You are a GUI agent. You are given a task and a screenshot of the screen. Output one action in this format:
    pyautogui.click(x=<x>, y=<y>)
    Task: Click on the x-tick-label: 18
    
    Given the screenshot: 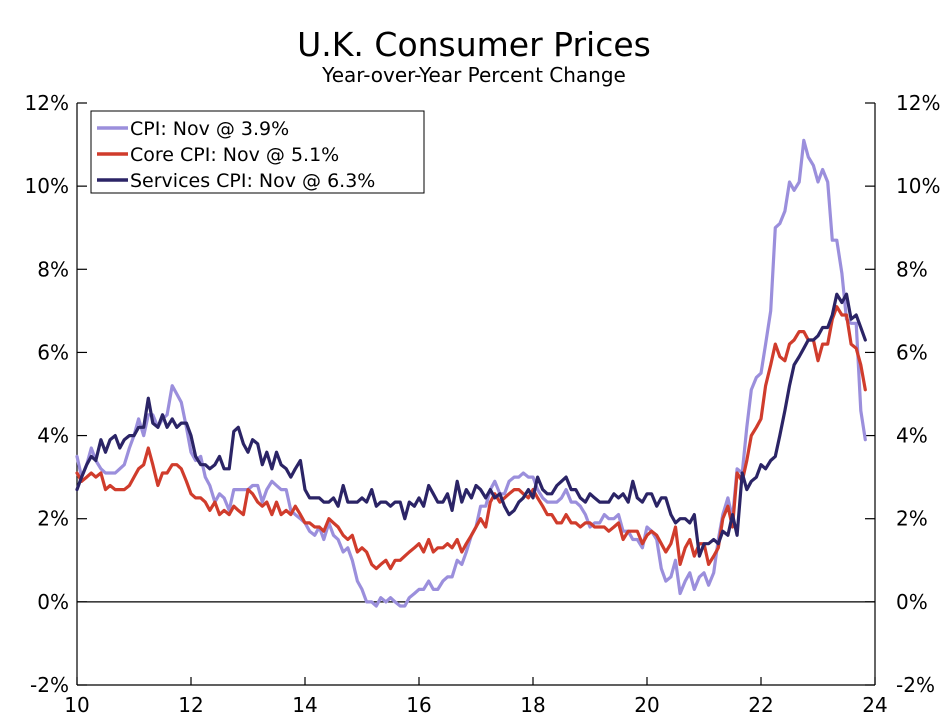 What is the action you would take?
    pyautogui.click(x=532, y=705)
    